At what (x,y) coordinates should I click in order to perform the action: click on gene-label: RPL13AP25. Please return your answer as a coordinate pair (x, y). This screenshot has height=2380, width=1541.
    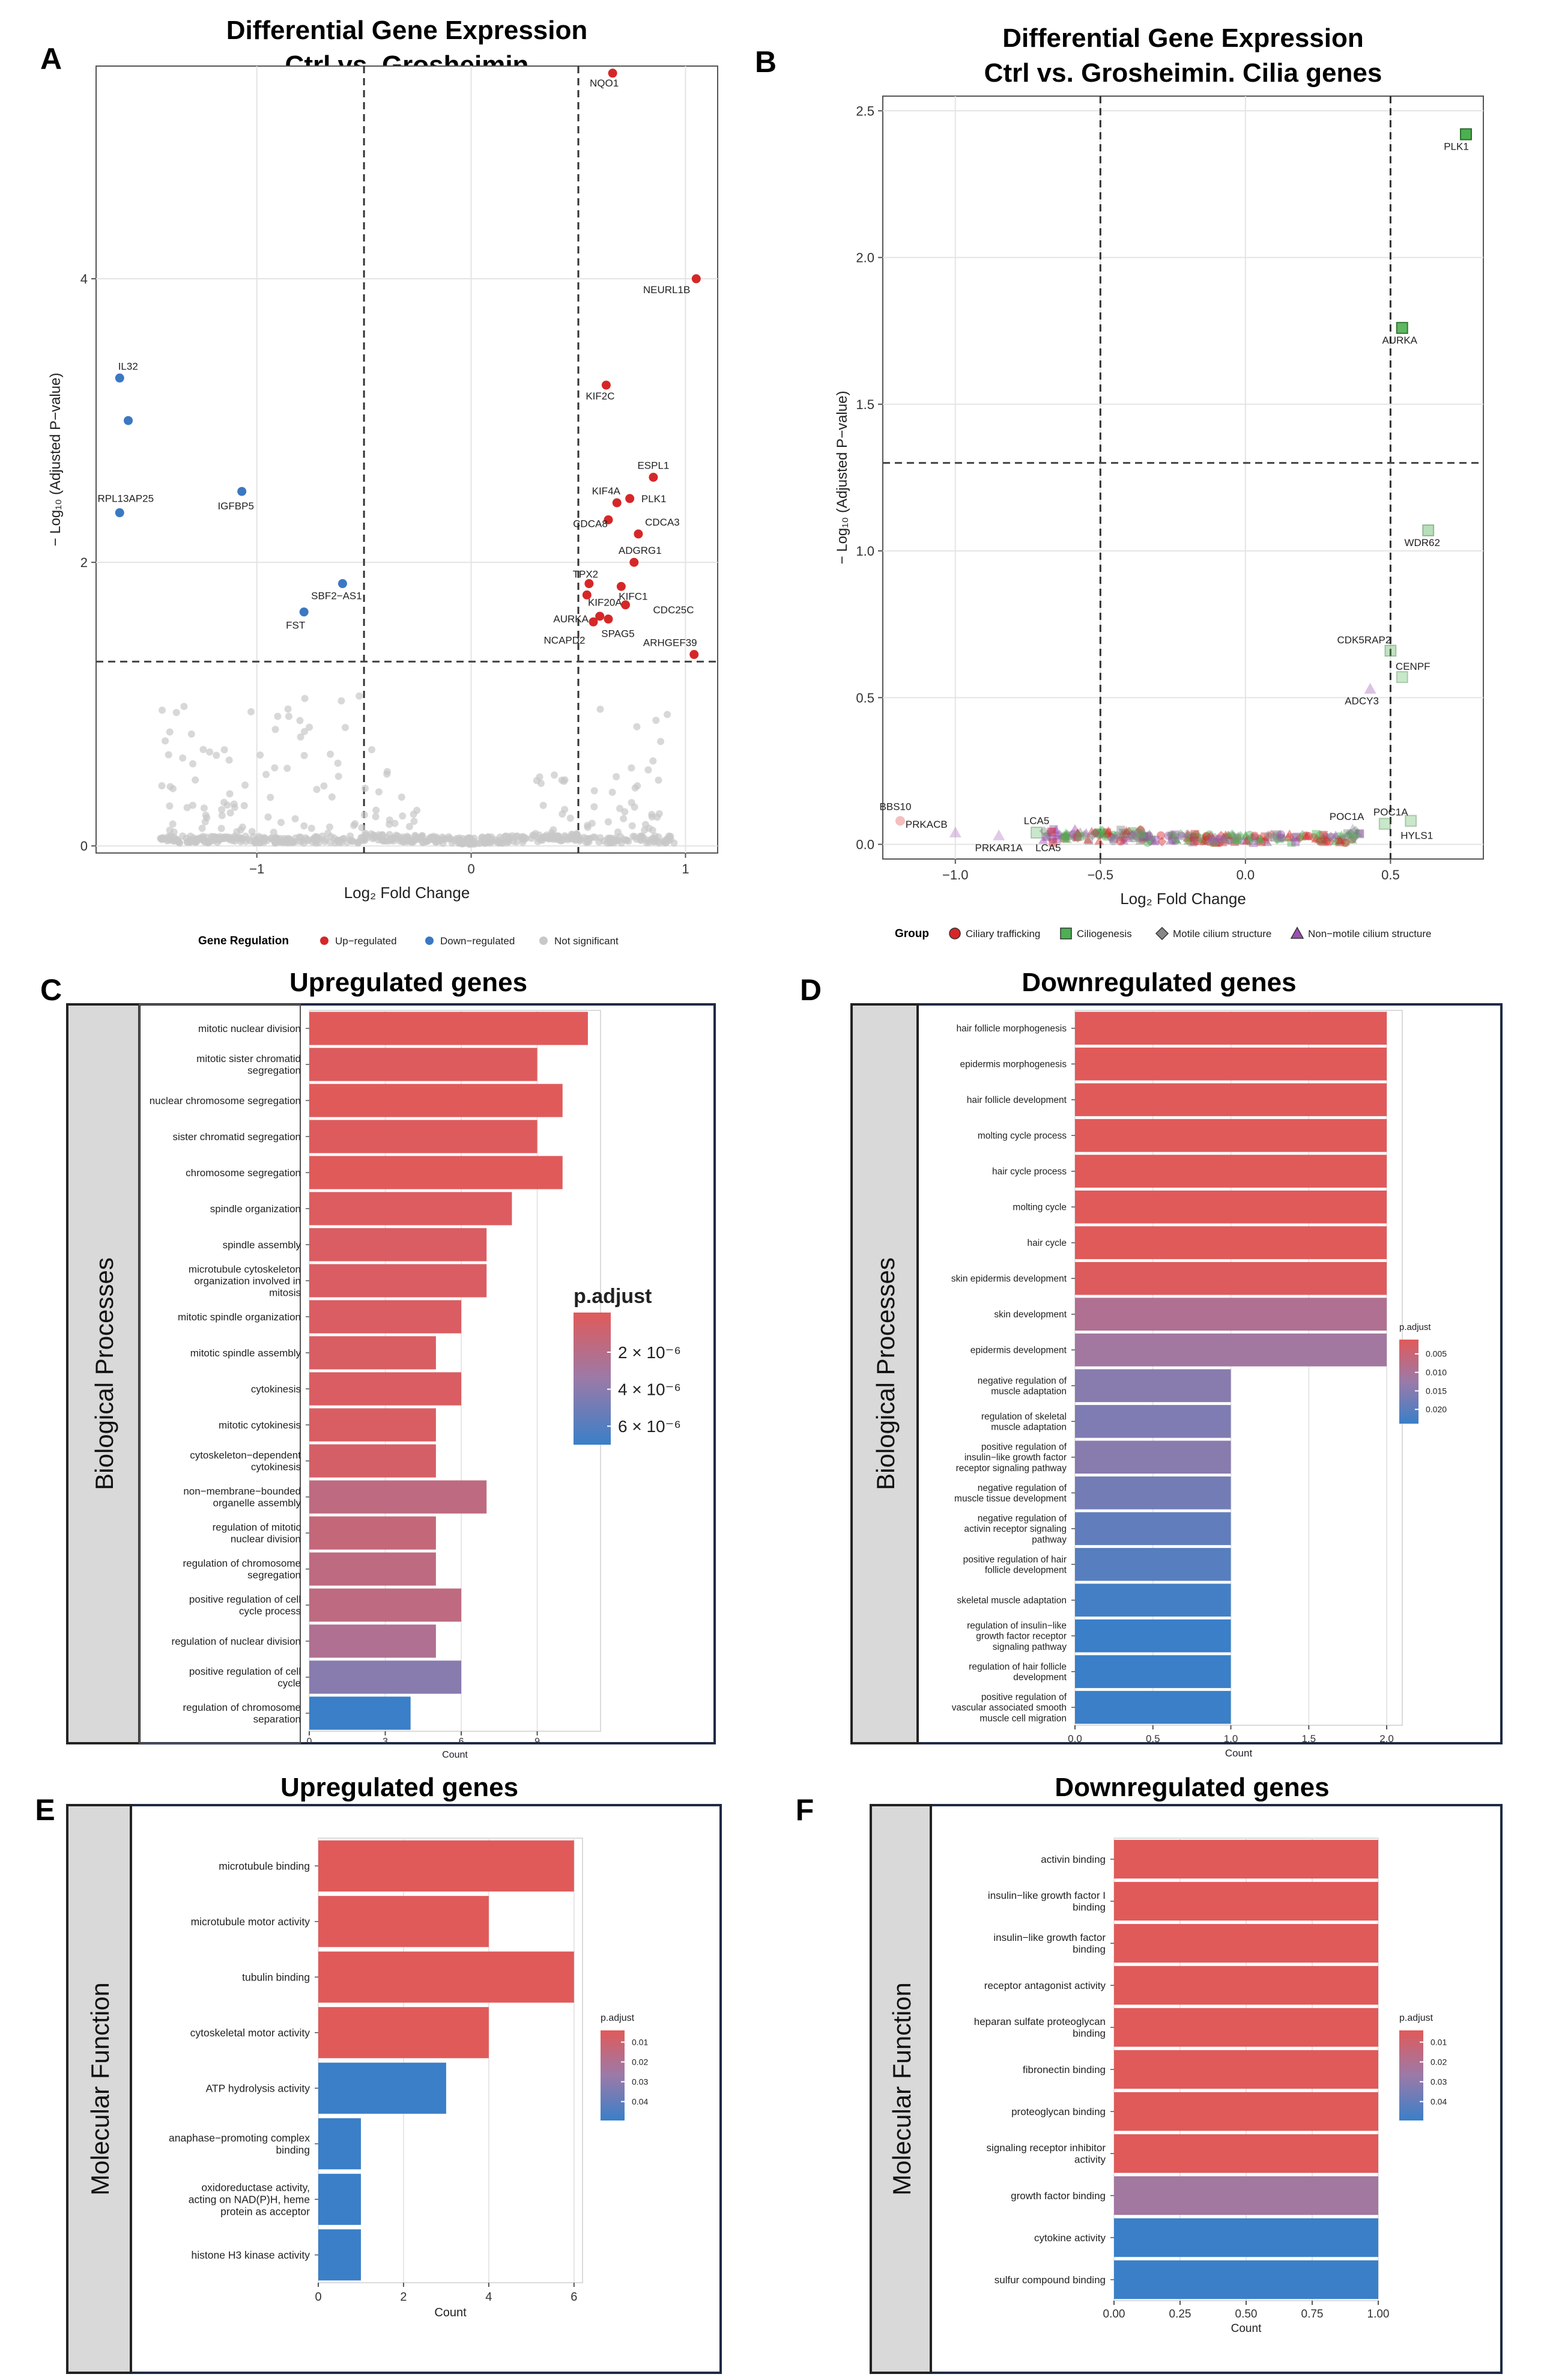
    Looking at the image, I should click on (125, 499).